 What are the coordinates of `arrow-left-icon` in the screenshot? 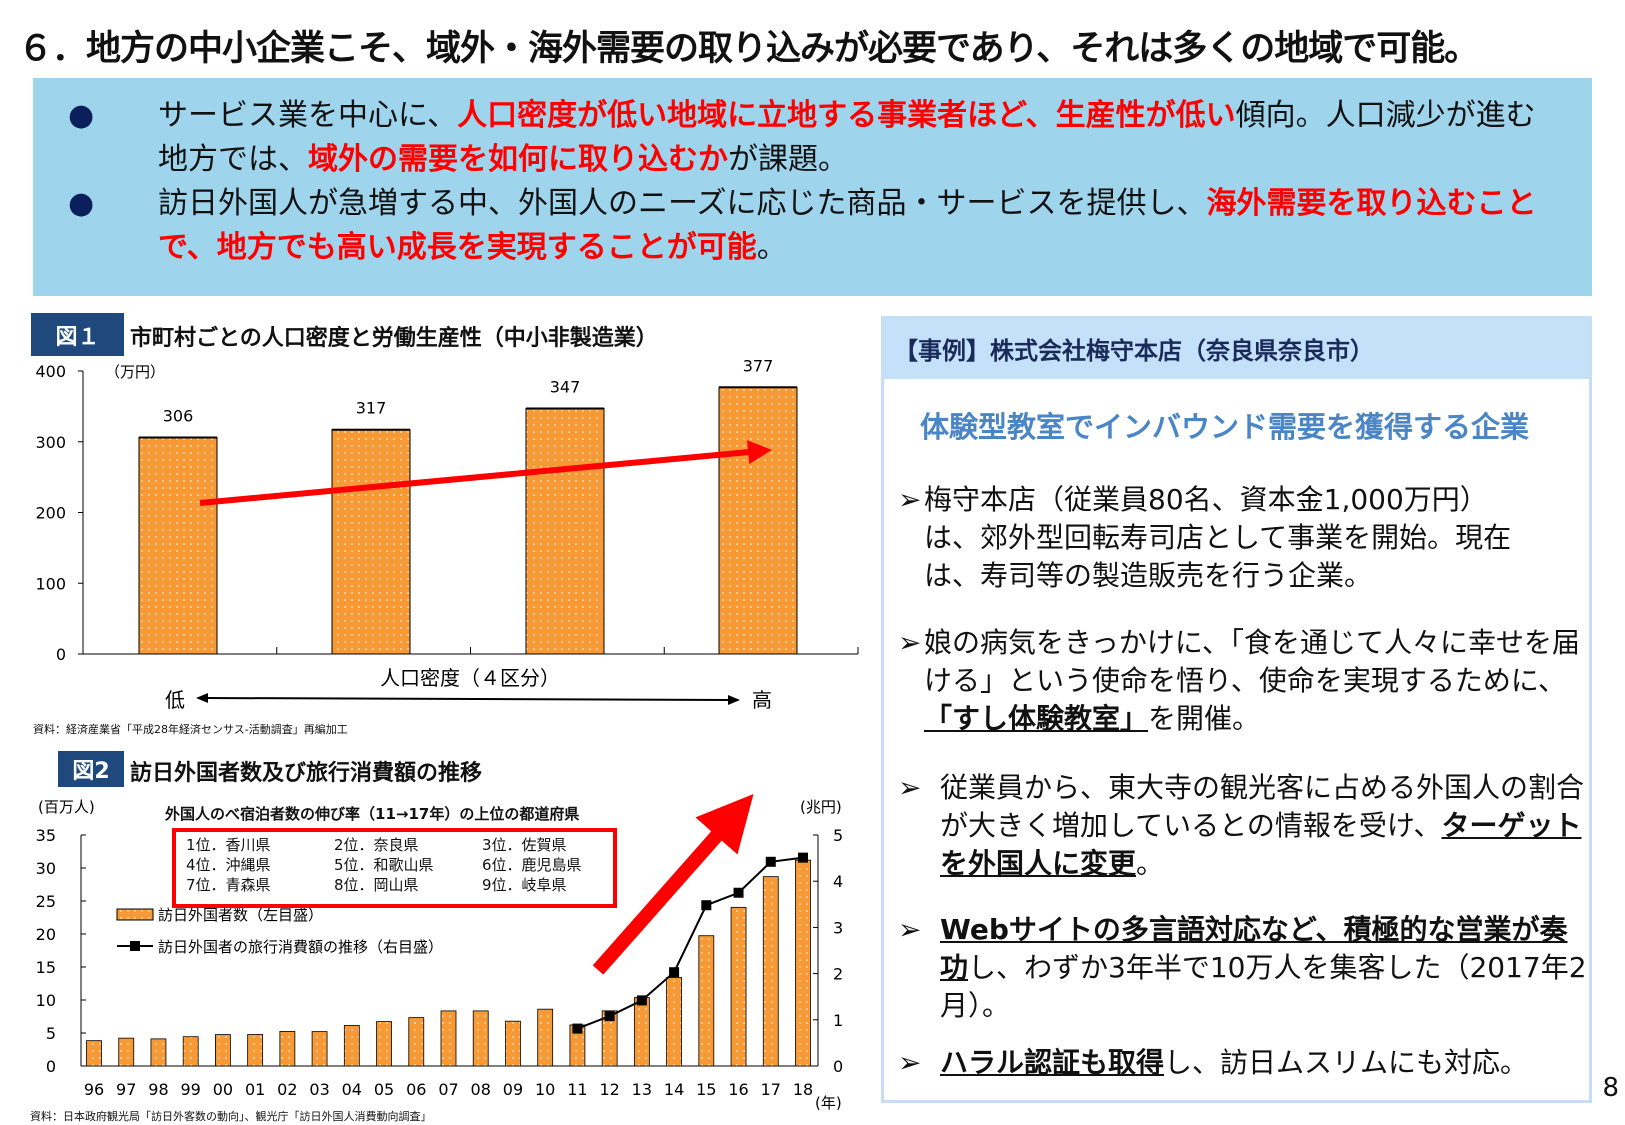 It's located at (202, 698).